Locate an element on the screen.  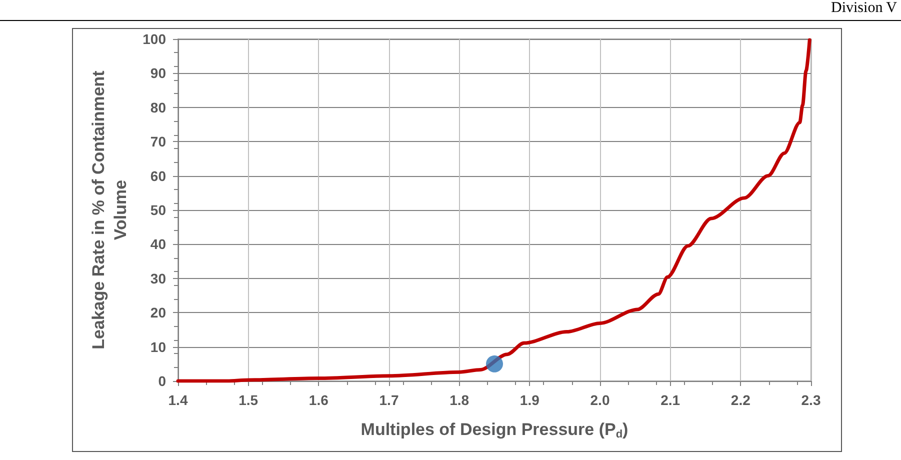
x-tick-label: 2.1 is located at coordinates (670, 400).